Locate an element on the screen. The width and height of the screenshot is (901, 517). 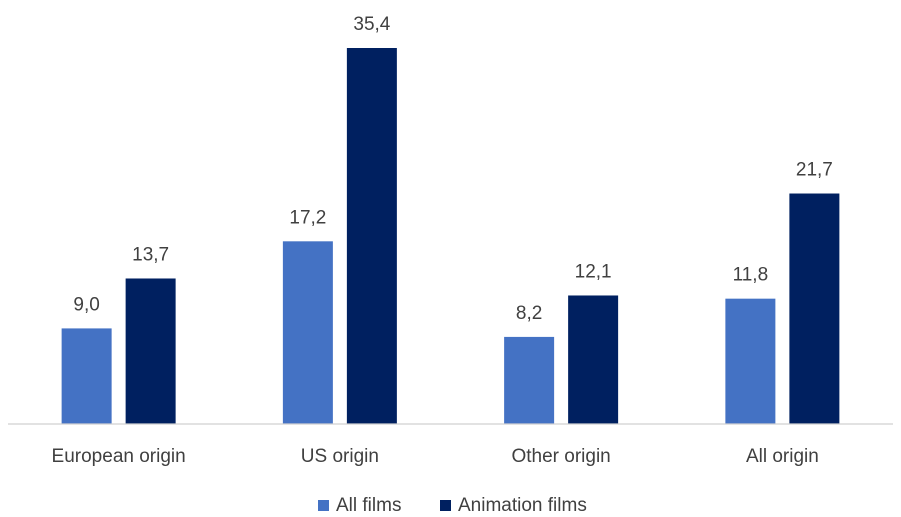
legend-swatch-all-films is located at coordinates (323, 505).